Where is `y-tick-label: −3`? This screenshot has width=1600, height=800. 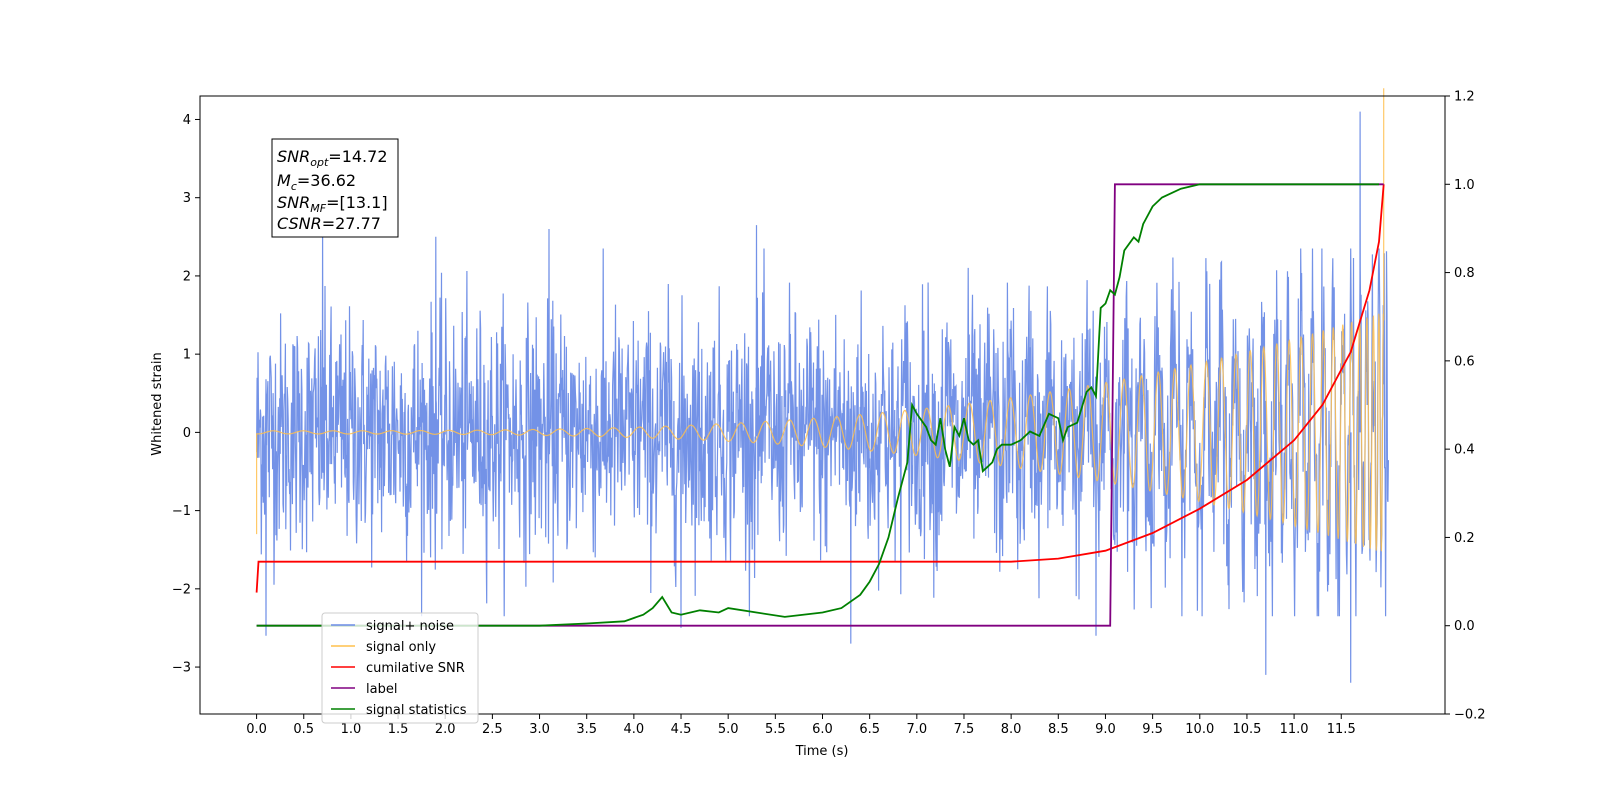
y-tick-label: −3 is located at coordinates (181, 668).